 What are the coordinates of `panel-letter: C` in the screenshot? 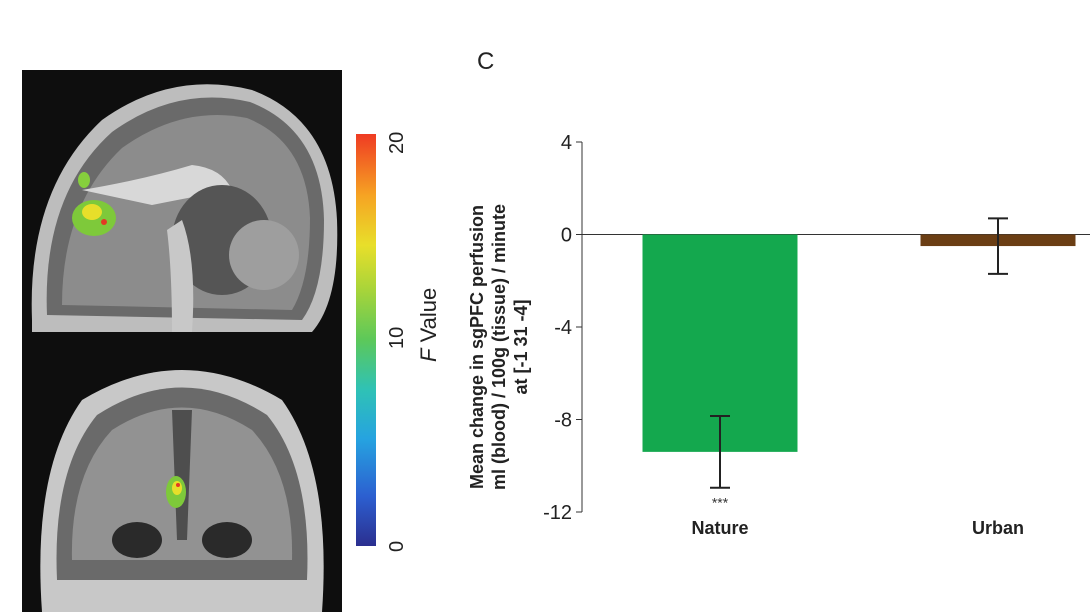 It's located at (486, 61).